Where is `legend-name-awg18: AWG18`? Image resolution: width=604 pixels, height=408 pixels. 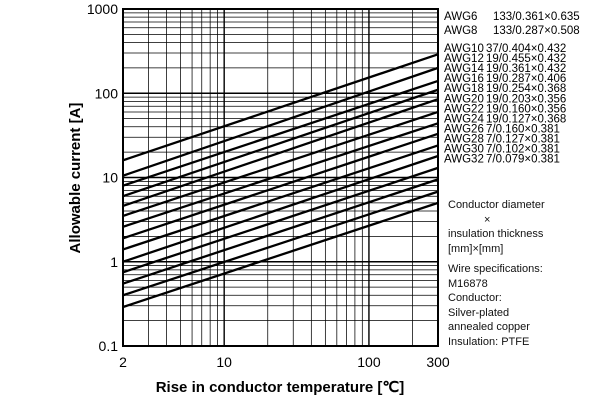
legend-name-awg18: AWG18 is located at coordinates (464, 89).